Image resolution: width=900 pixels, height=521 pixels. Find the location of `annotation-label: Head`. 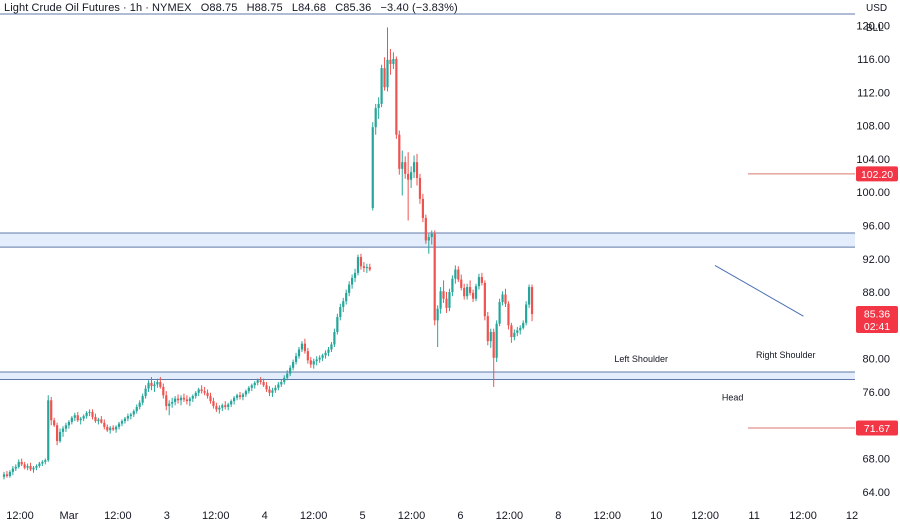

annotation-label: Head is located at coordinates (733, 397).